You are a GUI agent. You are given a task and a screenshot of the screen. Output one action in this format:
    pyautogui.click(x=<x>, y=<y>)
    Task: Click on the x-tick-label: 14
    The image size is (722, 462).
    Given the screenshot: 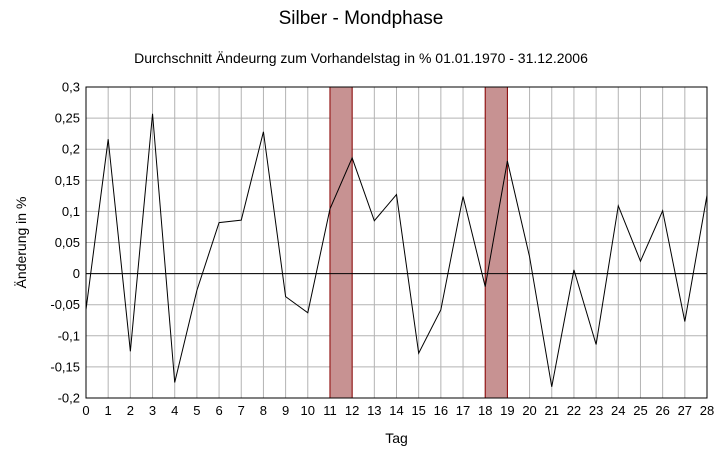 What is the action you would take?
    pyautogui.click(x=396, y=410)
    